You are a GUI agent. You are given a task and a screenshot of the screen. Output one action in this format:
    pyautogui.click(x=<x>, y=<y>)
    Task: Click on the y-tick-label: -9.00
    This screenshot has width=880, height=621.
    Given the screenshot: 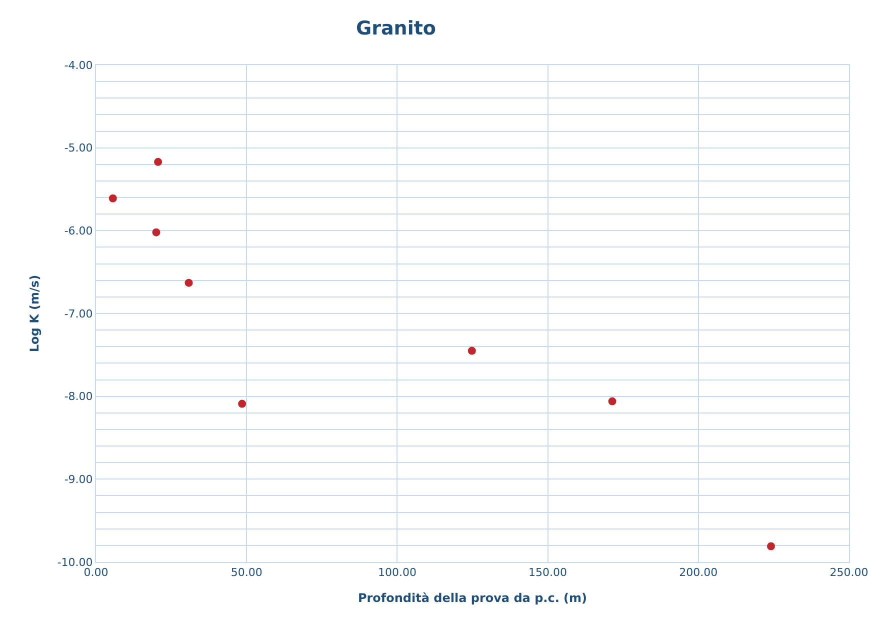 What is the action you would take?
    pyautogui.click(x=78, y=479)
    